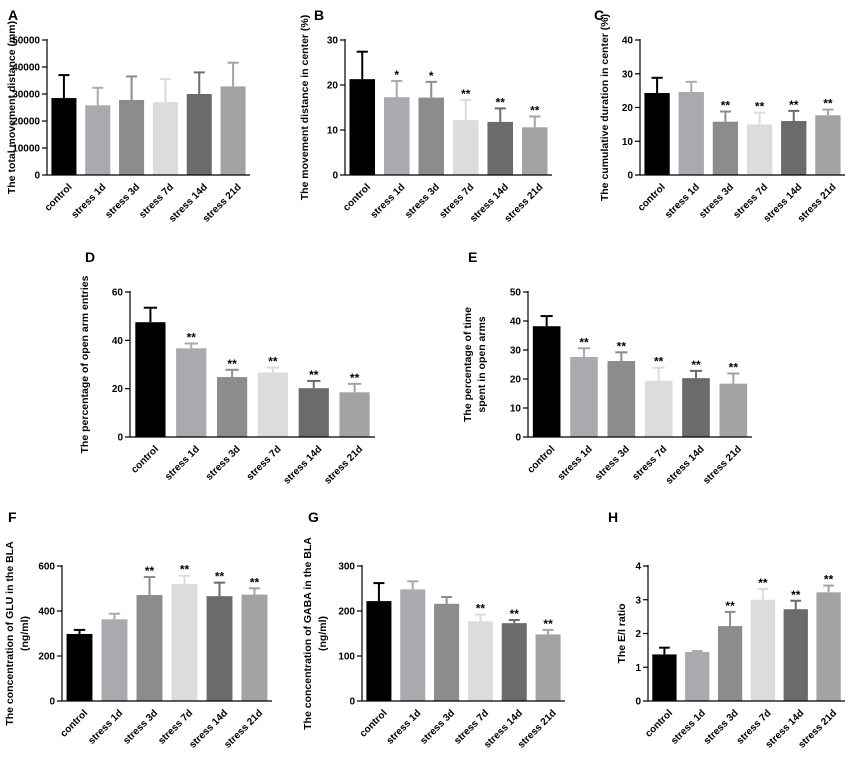 The width and height of the screenshot is (850, 757). Describe the element at coordinates (26, 122) in the screenshot. I see `y-tick-label: 20000` at that location.